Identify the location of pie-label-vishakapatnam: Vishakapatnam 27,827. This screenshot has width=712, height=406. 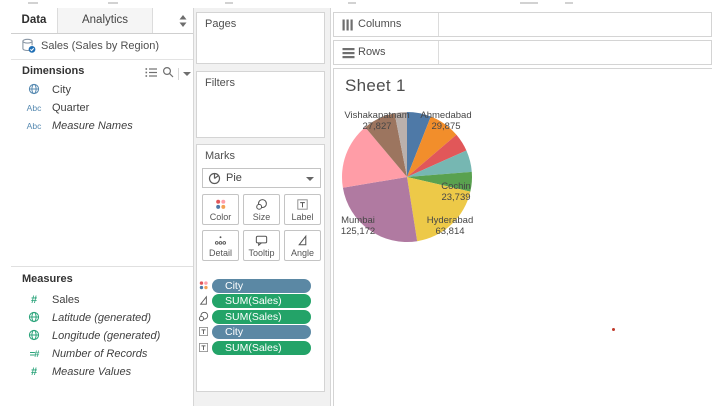
(377, 121).